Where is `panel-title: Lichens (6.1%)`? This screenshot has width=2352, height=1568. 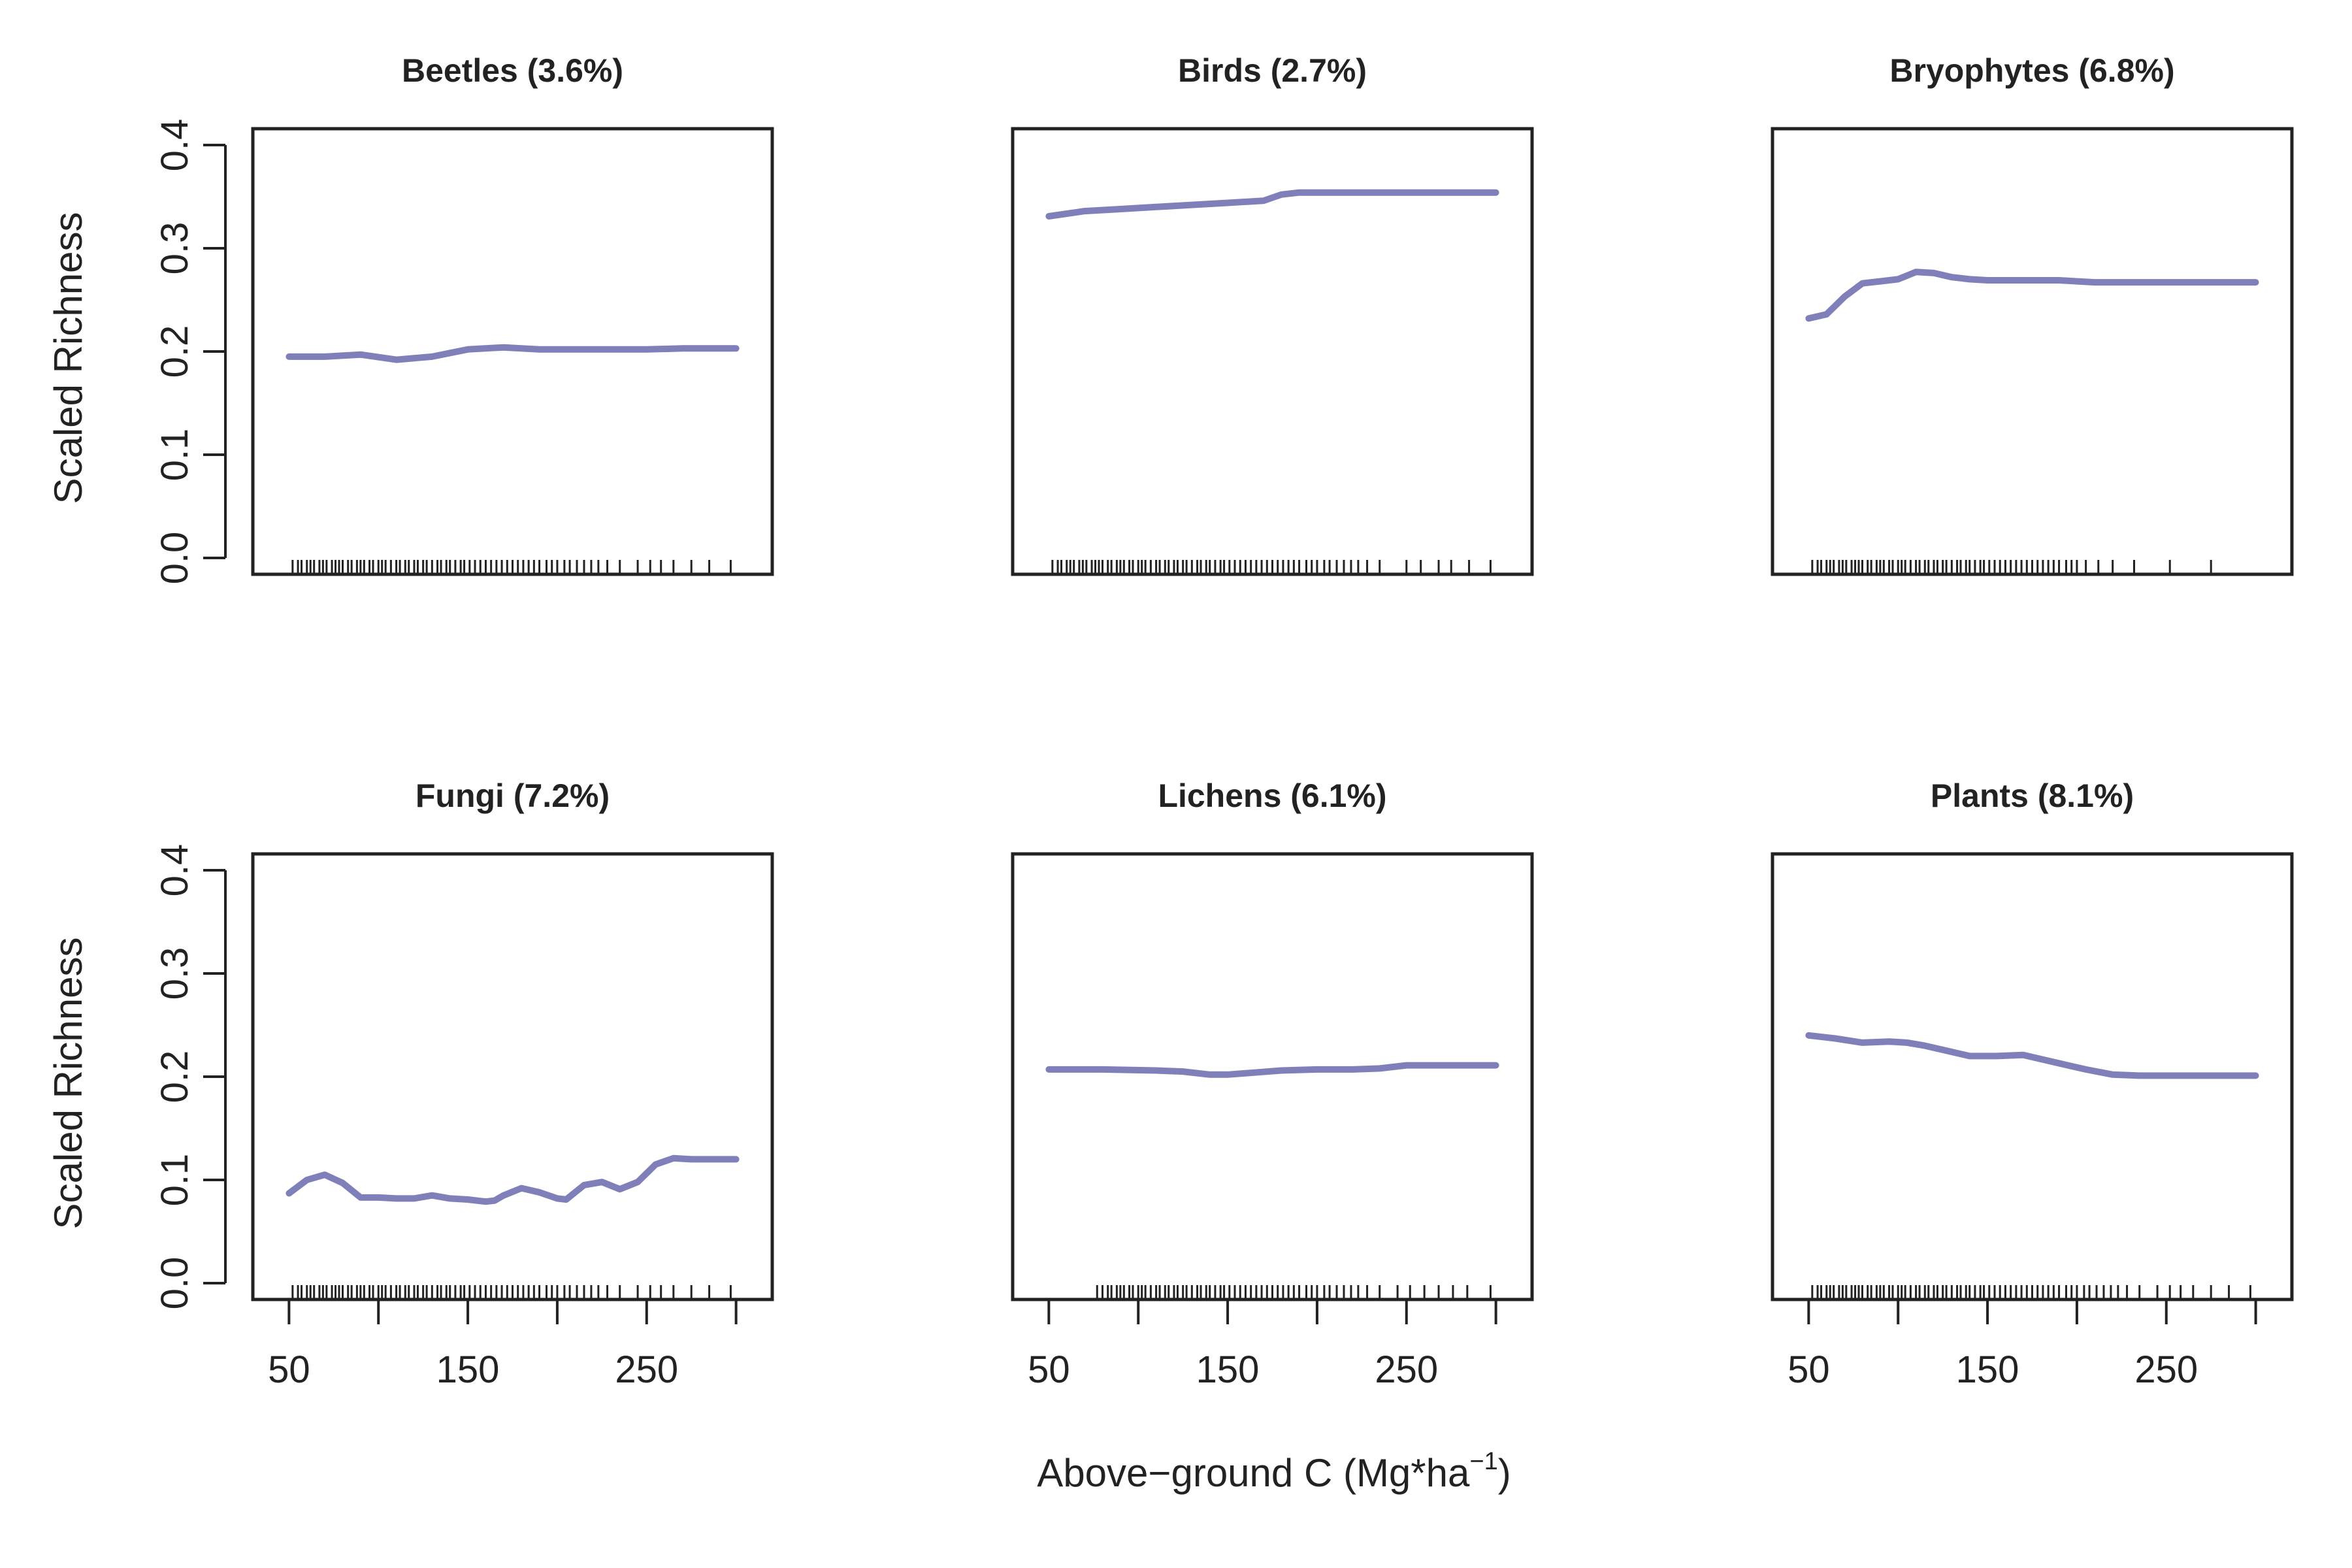 panel-title: Lichens (6.1%) is located at coordinates (1272, 795).